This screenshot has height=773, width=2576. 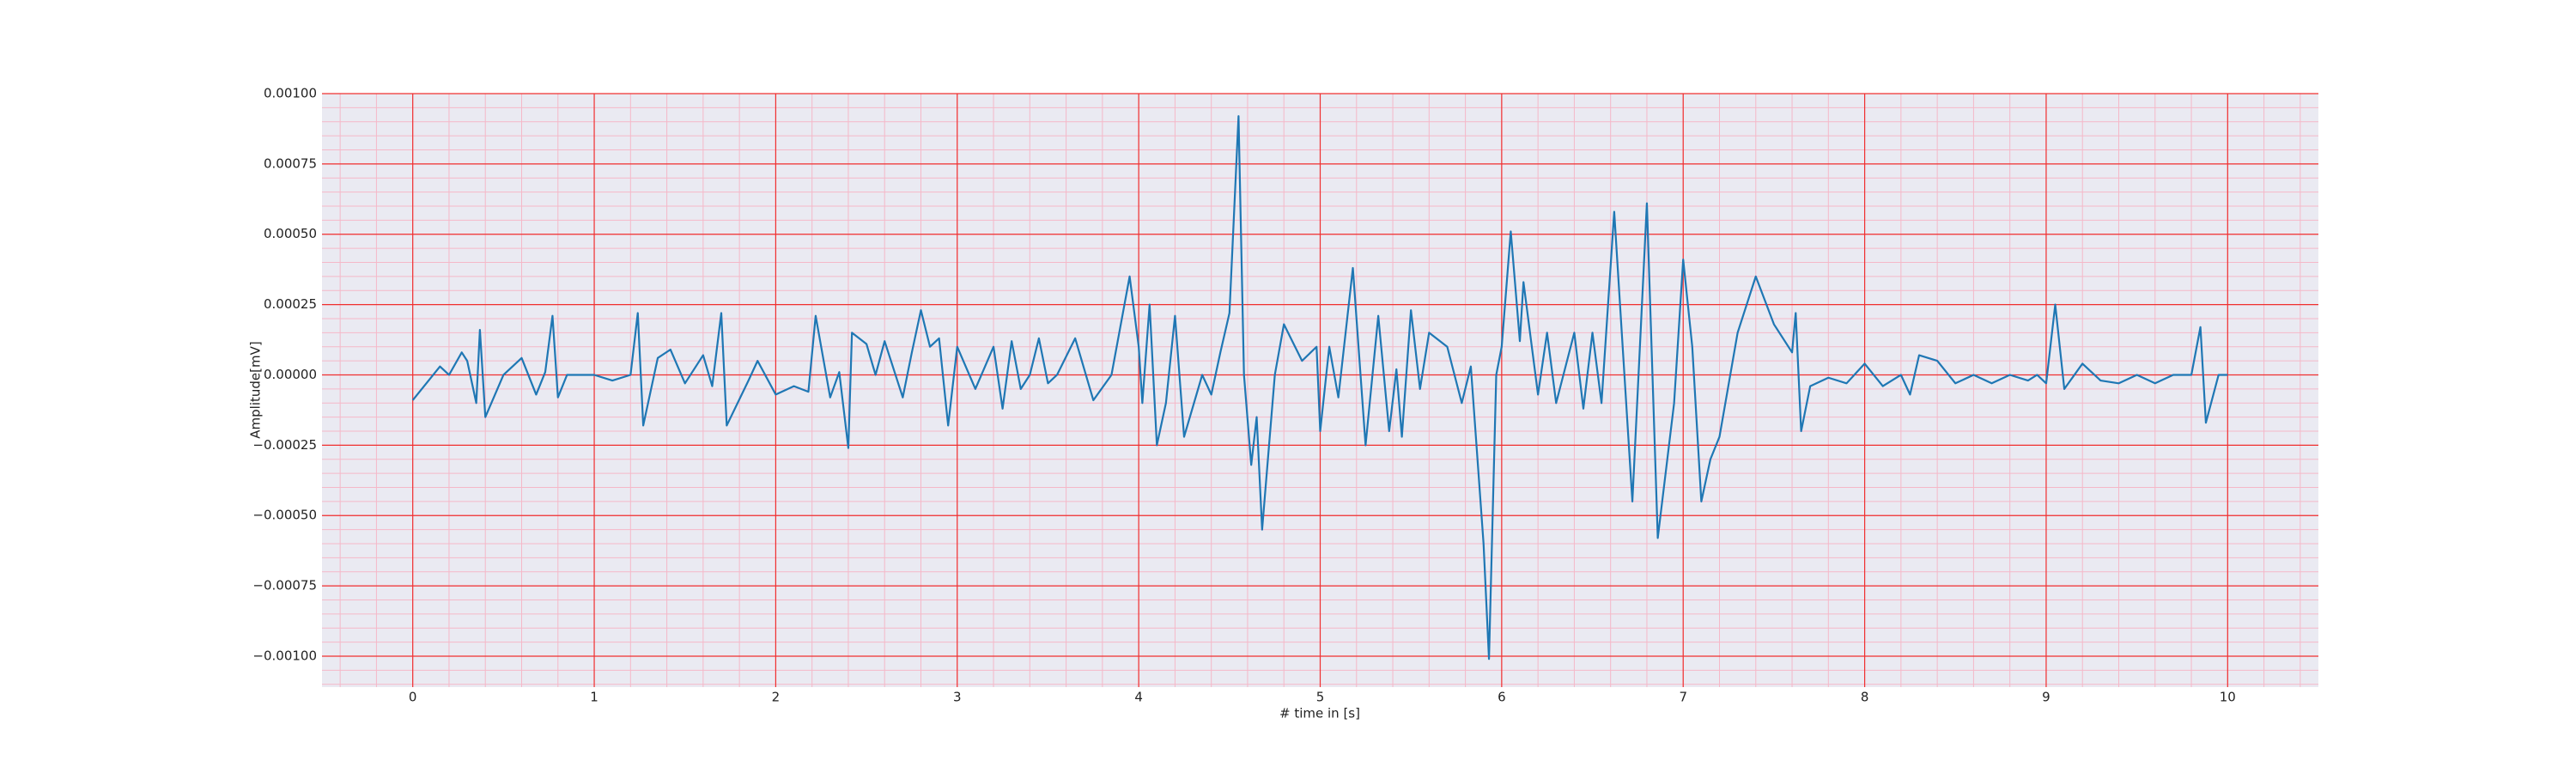 I want to click on x-tick-label: 0, so click(x=413, y=697).